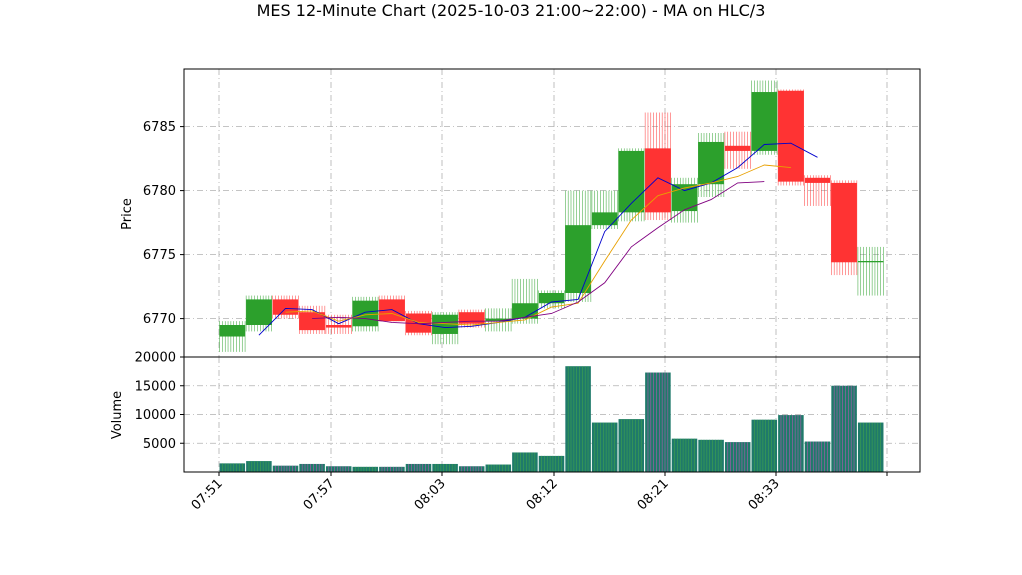 The width and height of the screenshot is (1022, 575). Describe the element at coordinates (159, 255) in the screenshot. I see `price-tick-label: 6775` at that location.